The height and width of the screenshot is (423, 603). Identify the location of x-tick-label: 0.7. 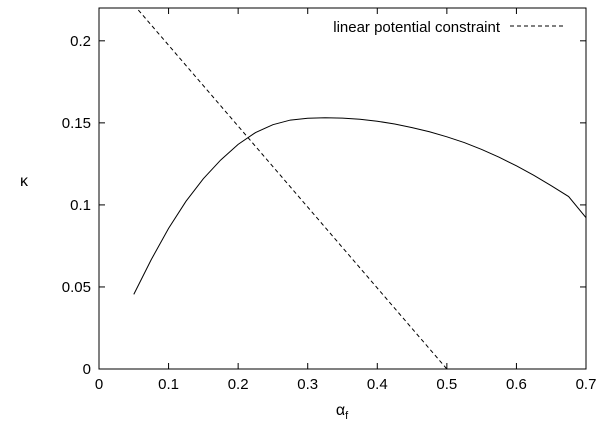
(586, 384).